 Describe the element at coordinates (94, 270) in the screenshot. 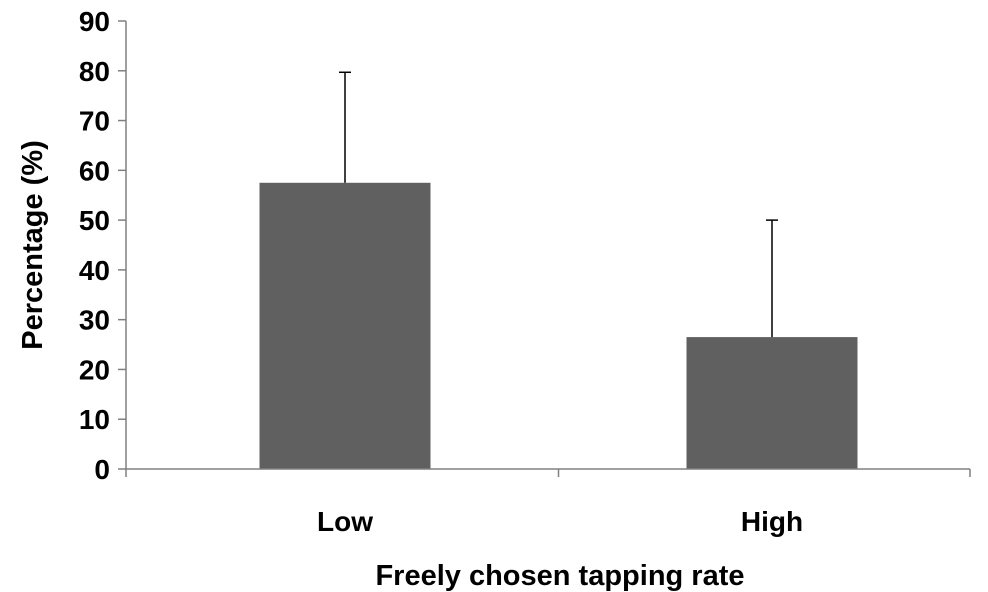

I see `y-tick-label: 40` at that location.